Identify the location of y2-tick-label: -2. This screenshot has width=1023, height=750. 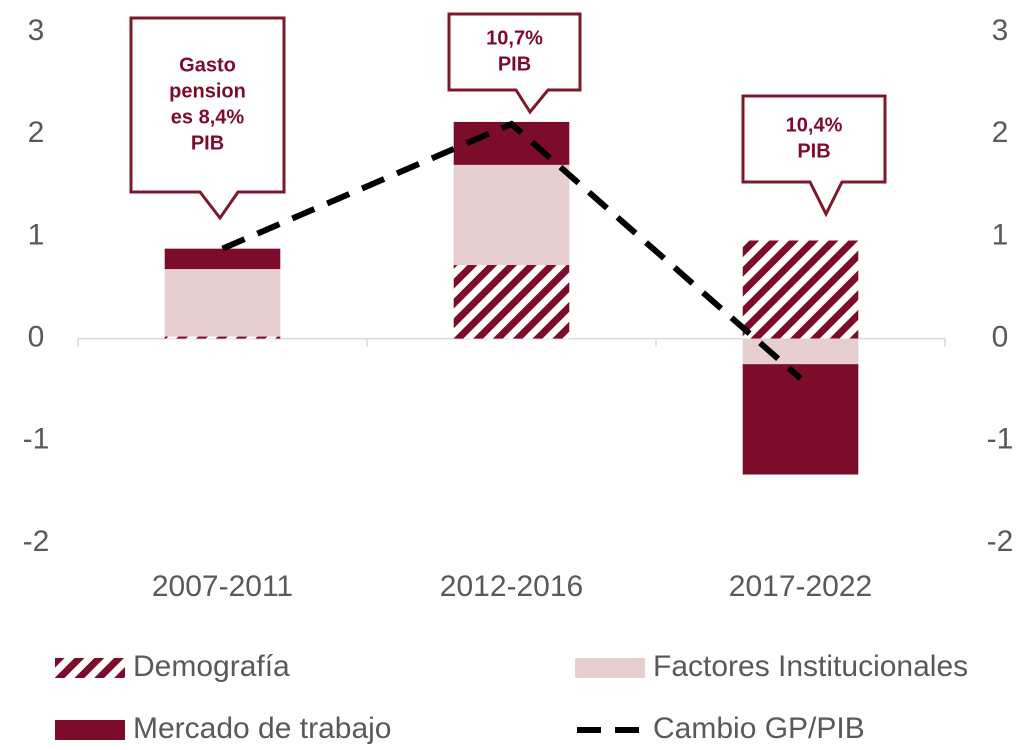
(1000, 541).